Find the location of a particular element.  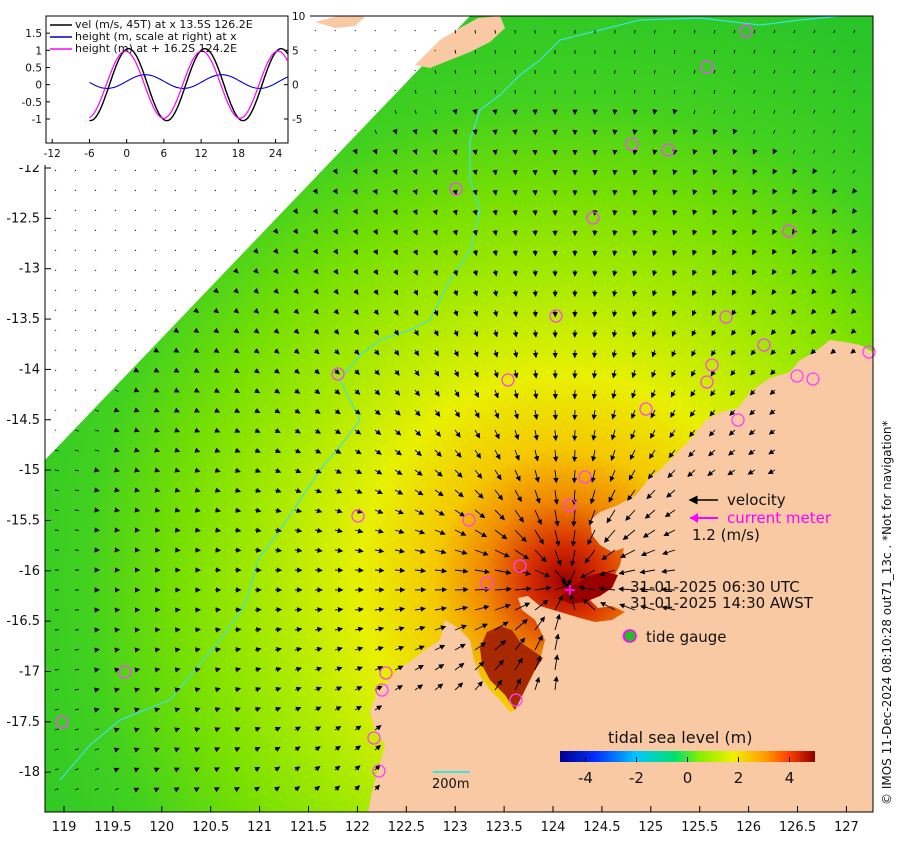

colorbar-tick-label: 4 is located at coordinates (790, 778).